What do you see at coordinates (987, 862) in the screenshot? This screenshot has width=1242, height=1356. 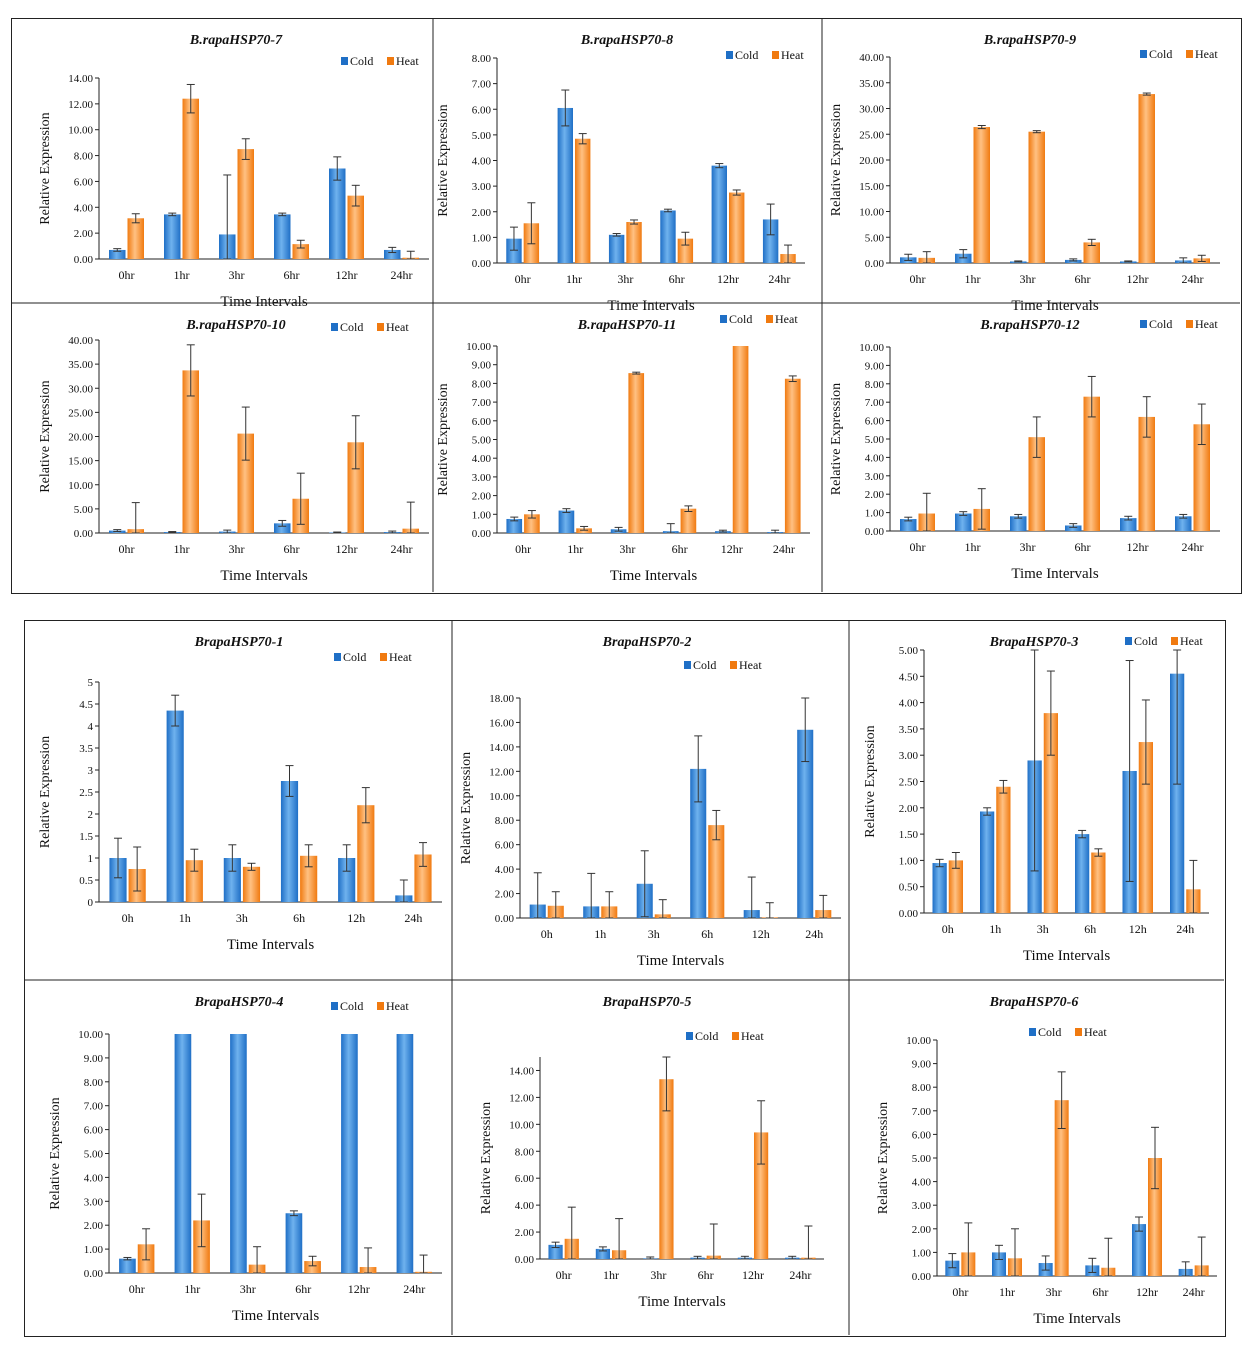 I see `bar-cold-1h` at bounding box center [987, 862].